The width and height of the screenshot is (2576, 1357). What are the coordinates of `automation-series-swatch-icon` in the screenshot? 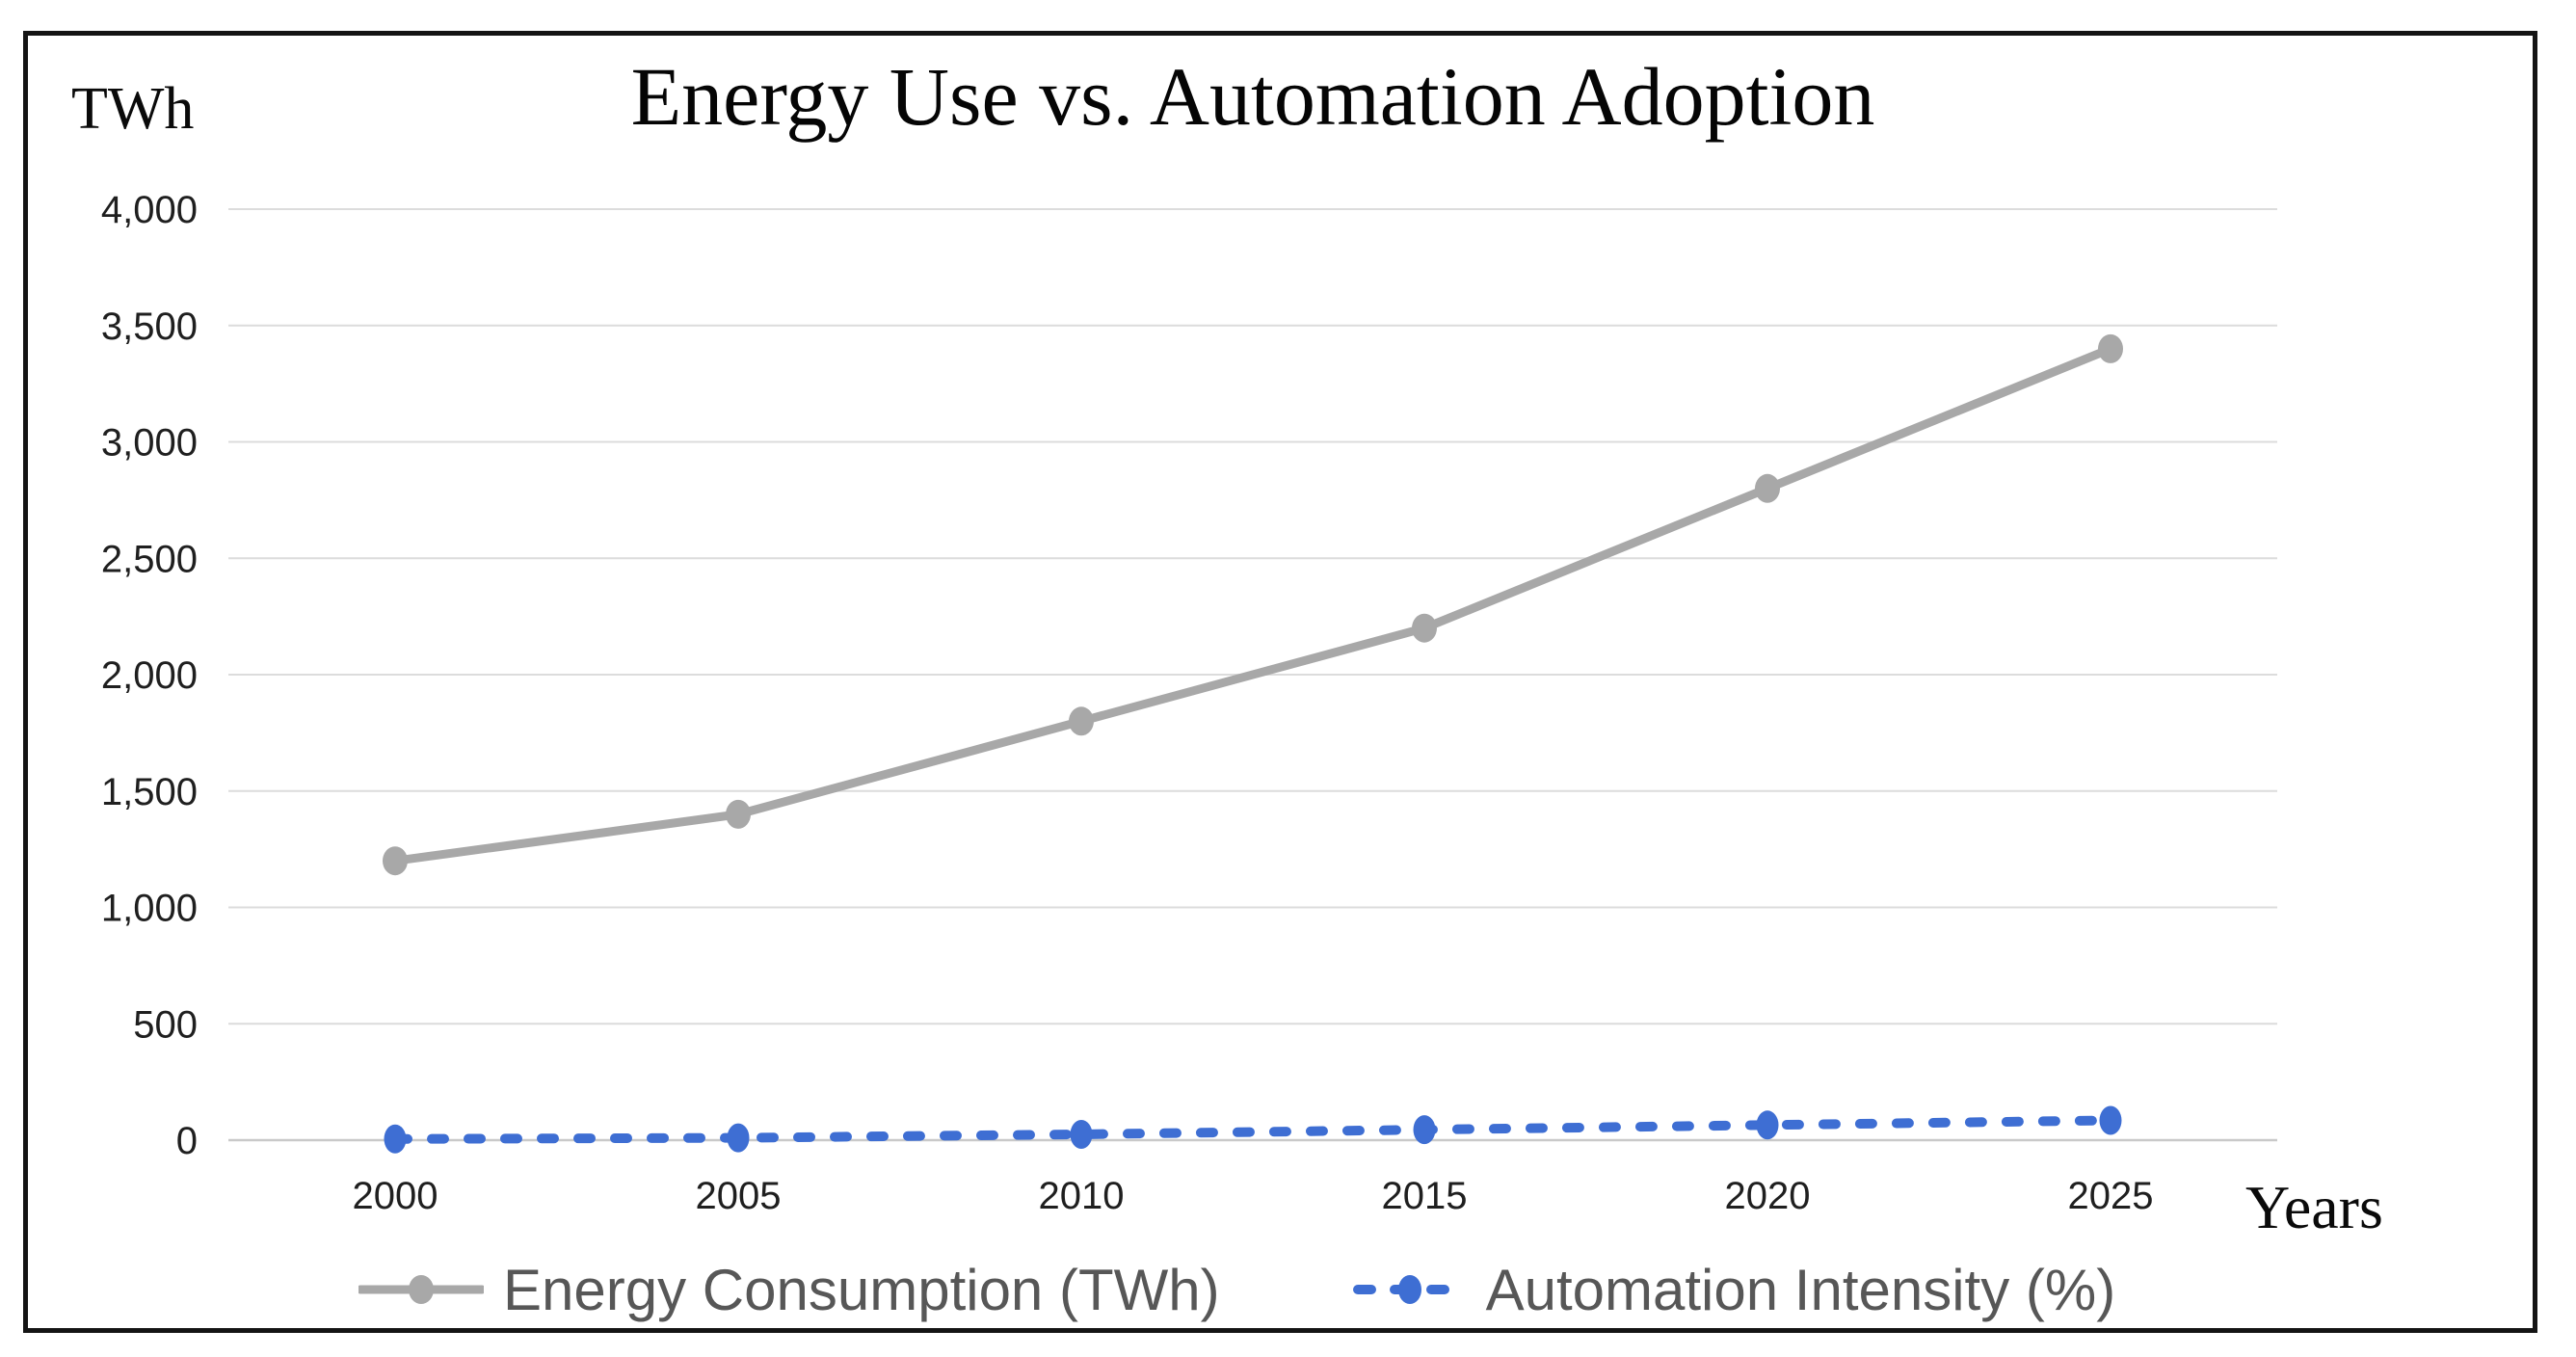 It's located at (1409, 1289).